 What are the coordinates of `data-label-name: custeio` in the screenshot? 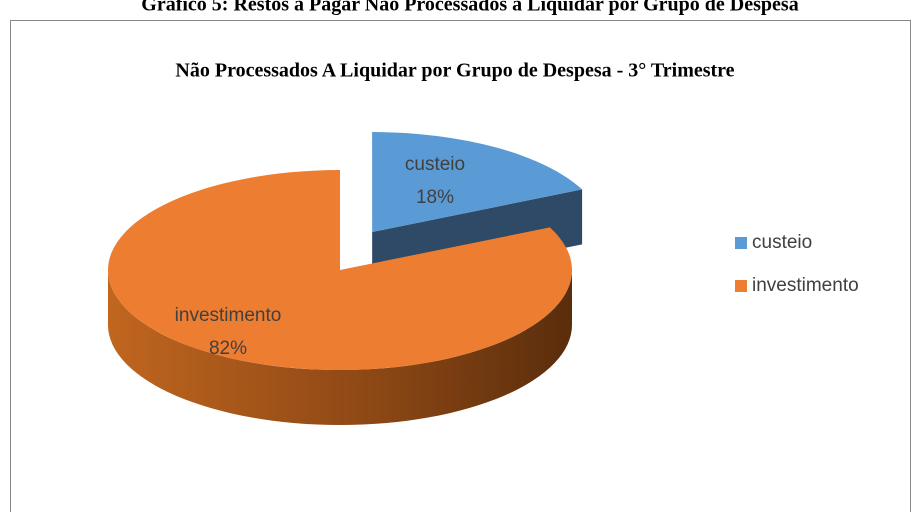 It's located at (435, 164).